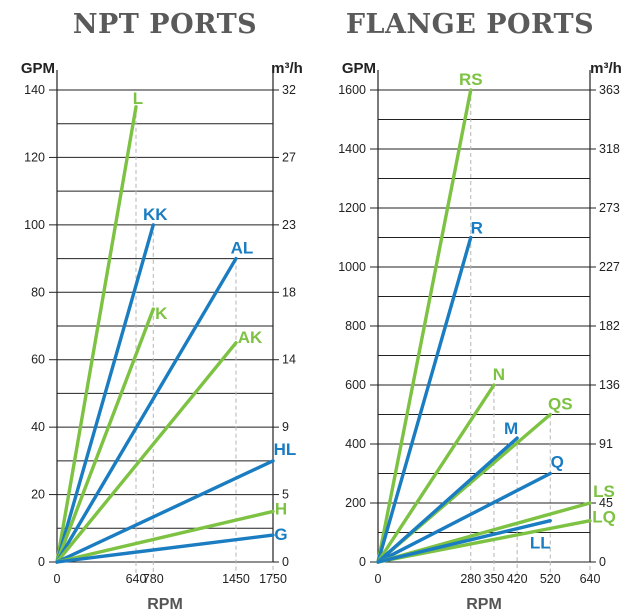 This screenshot has width=630, height=615. What do you see at coordinates (477, 228) in the screenshot?
I see `series-label-r: R` at bounding box center [477, 228].